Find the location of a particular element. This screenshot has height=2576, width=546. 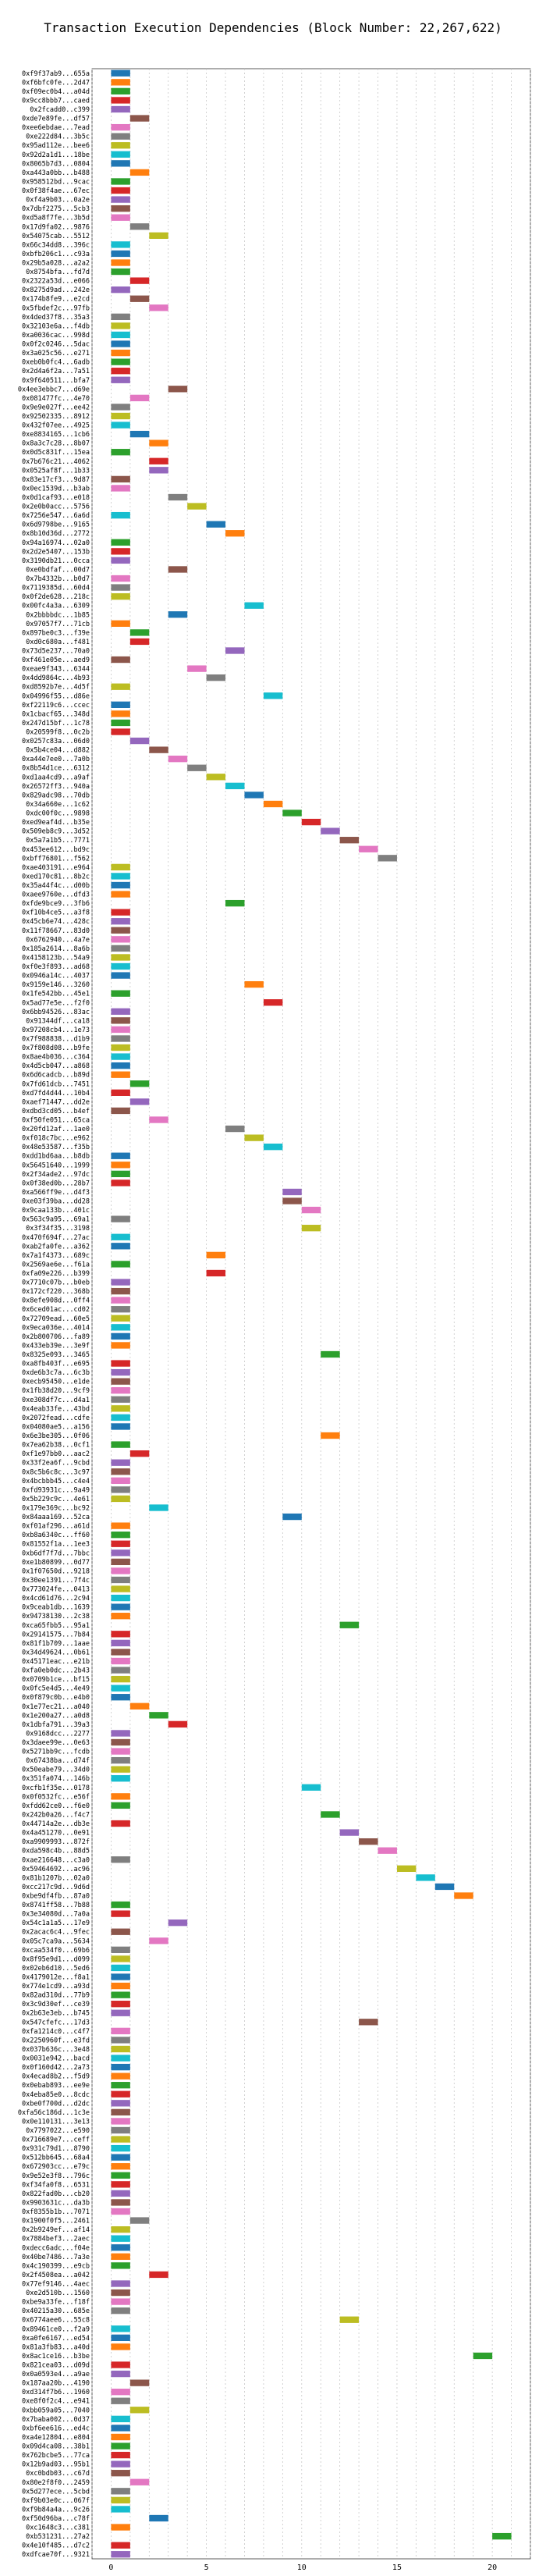

y-tick-label: 0xa0036cac...998d is located at coordinates (56, 336).